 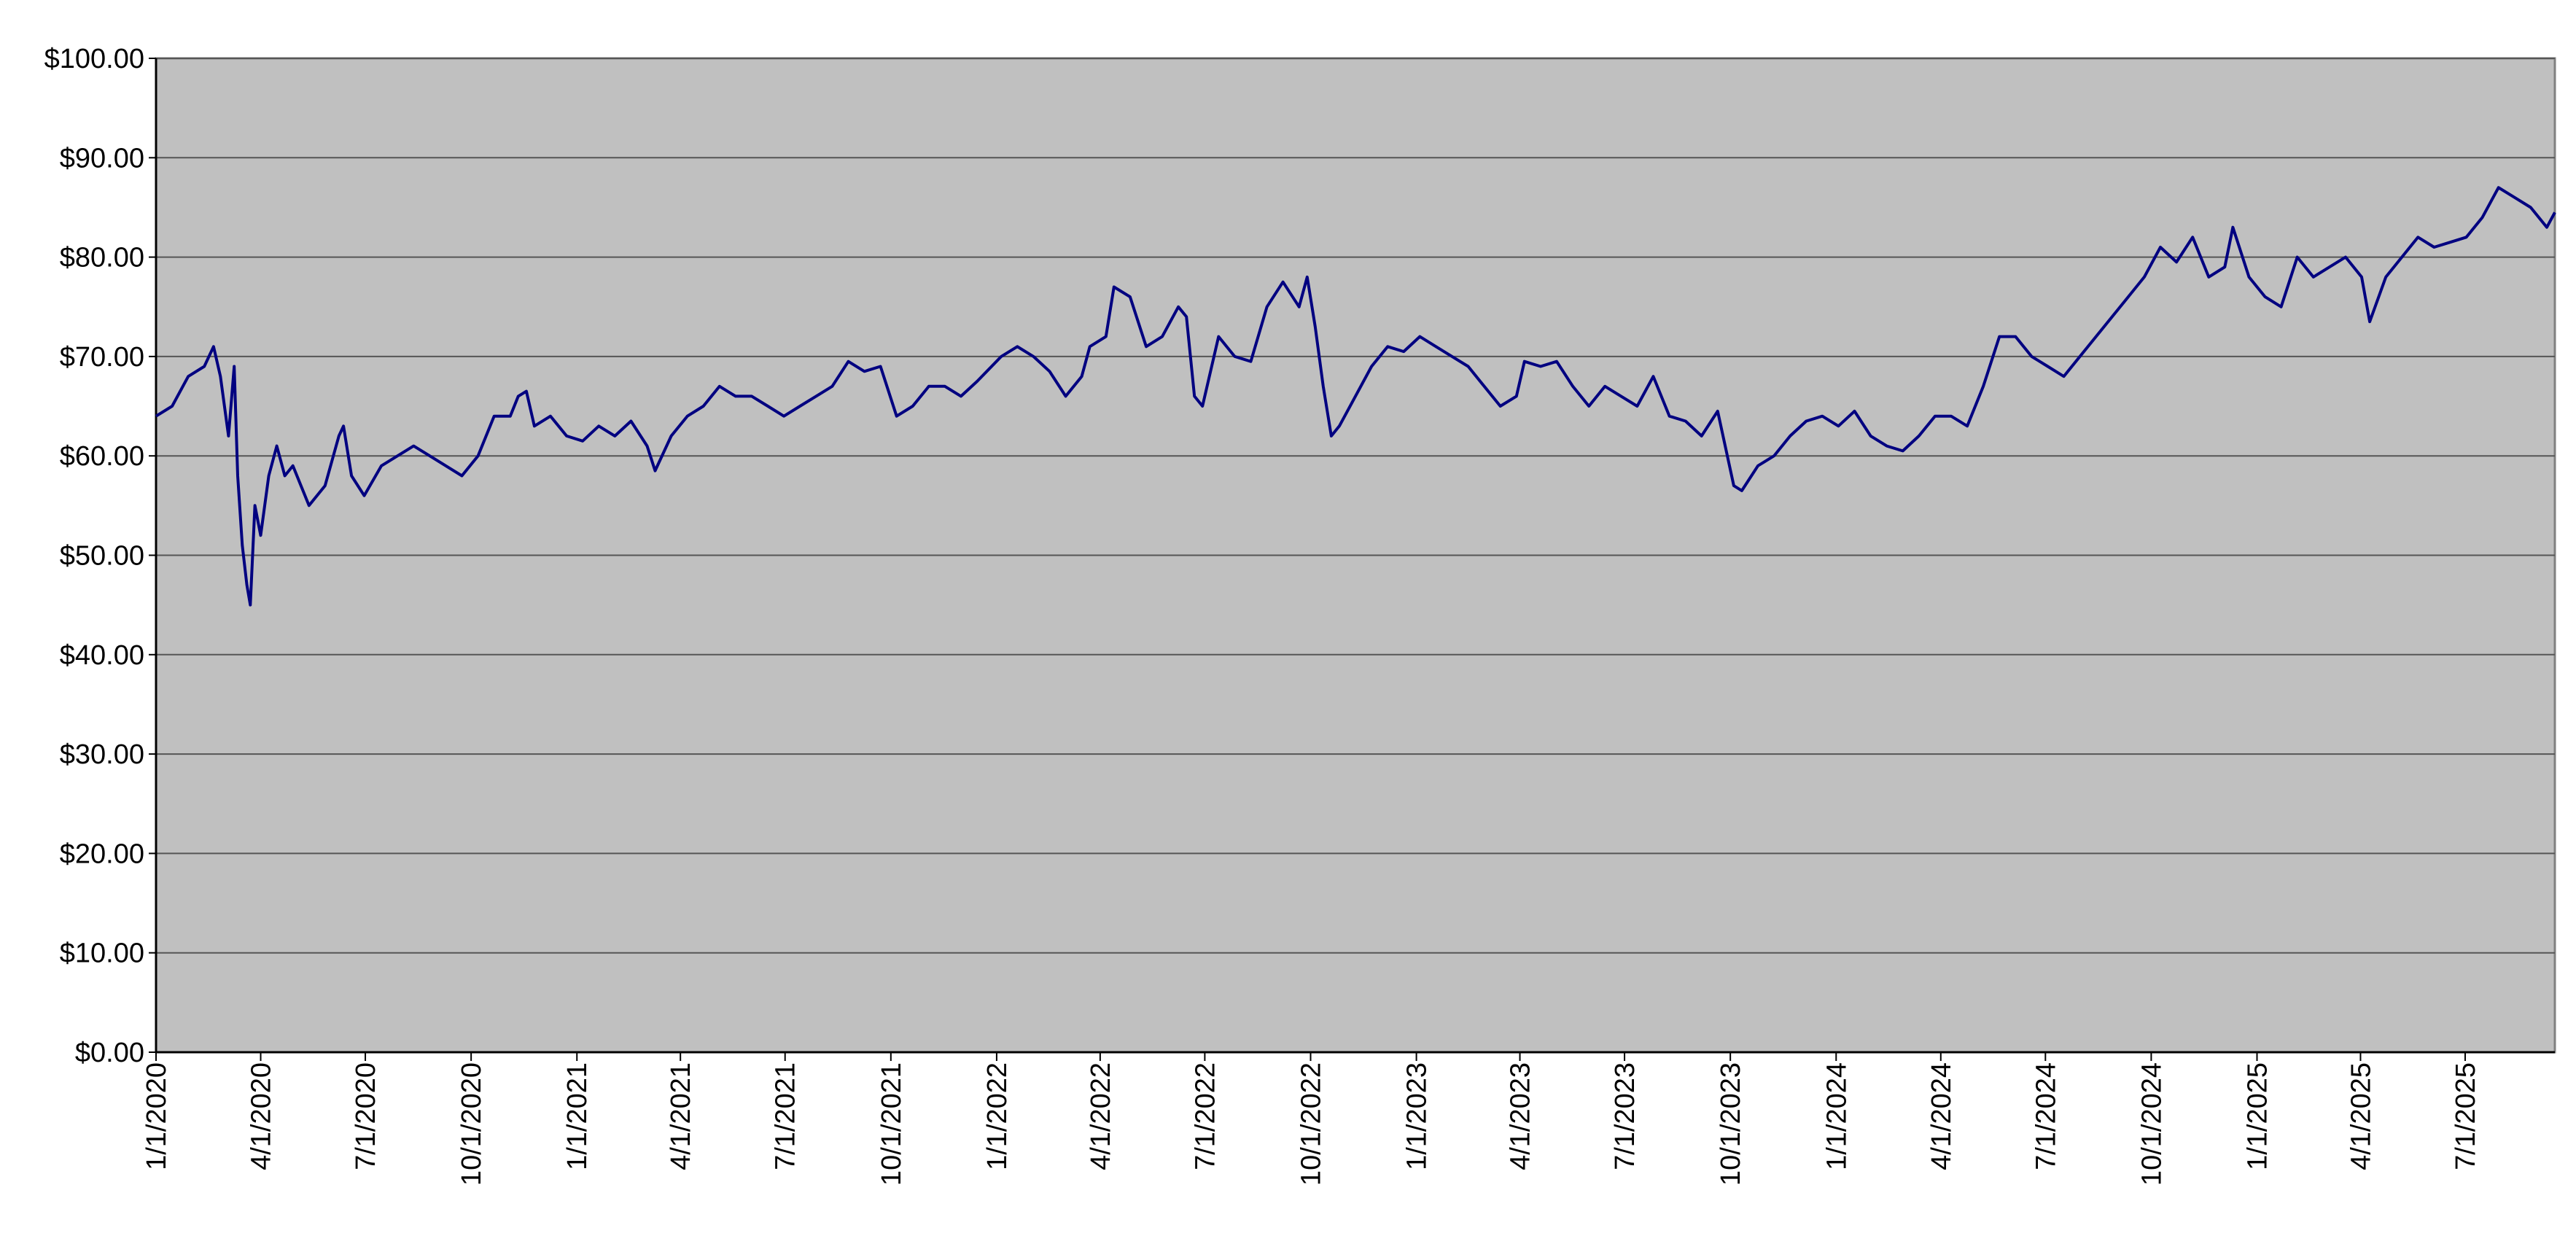 What do you see at coordinates (2258, 1116) in the screenshot?
I see `x-tick-label: 1/1/2025` at bounding box center [2258, 1116].